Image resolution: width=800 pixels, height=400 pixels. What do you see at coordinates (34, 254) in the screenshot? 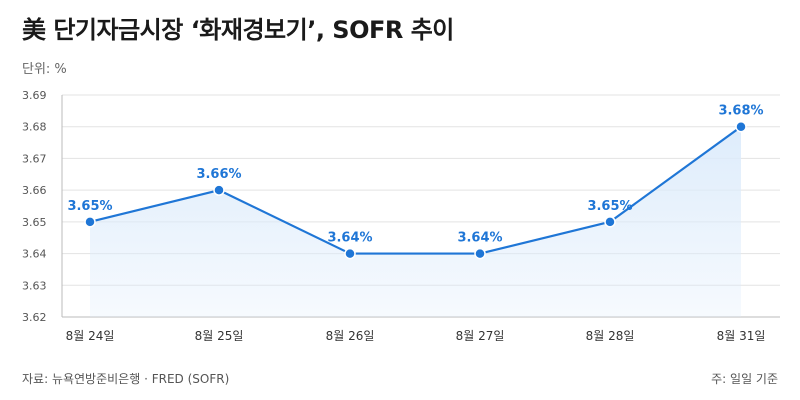
I see `y-tick-label: 3.64` at bounding box center [34, 254].